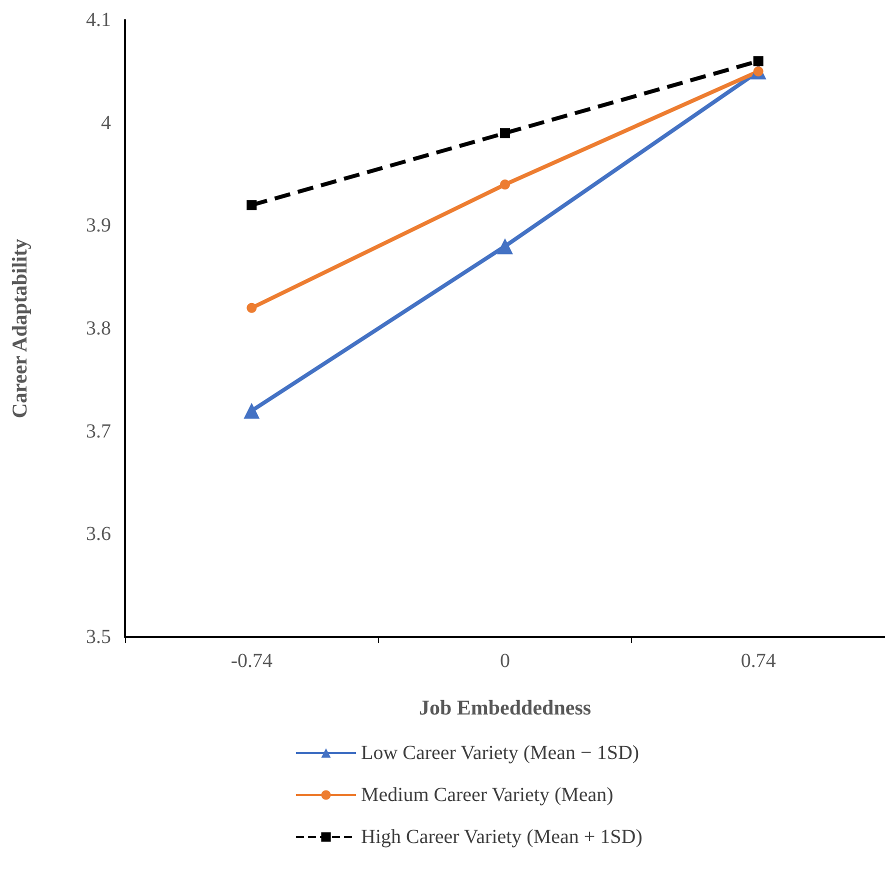 This screenshot has width=885, height=877. I want to click on y-tick-label: 4, so click(106, 123).